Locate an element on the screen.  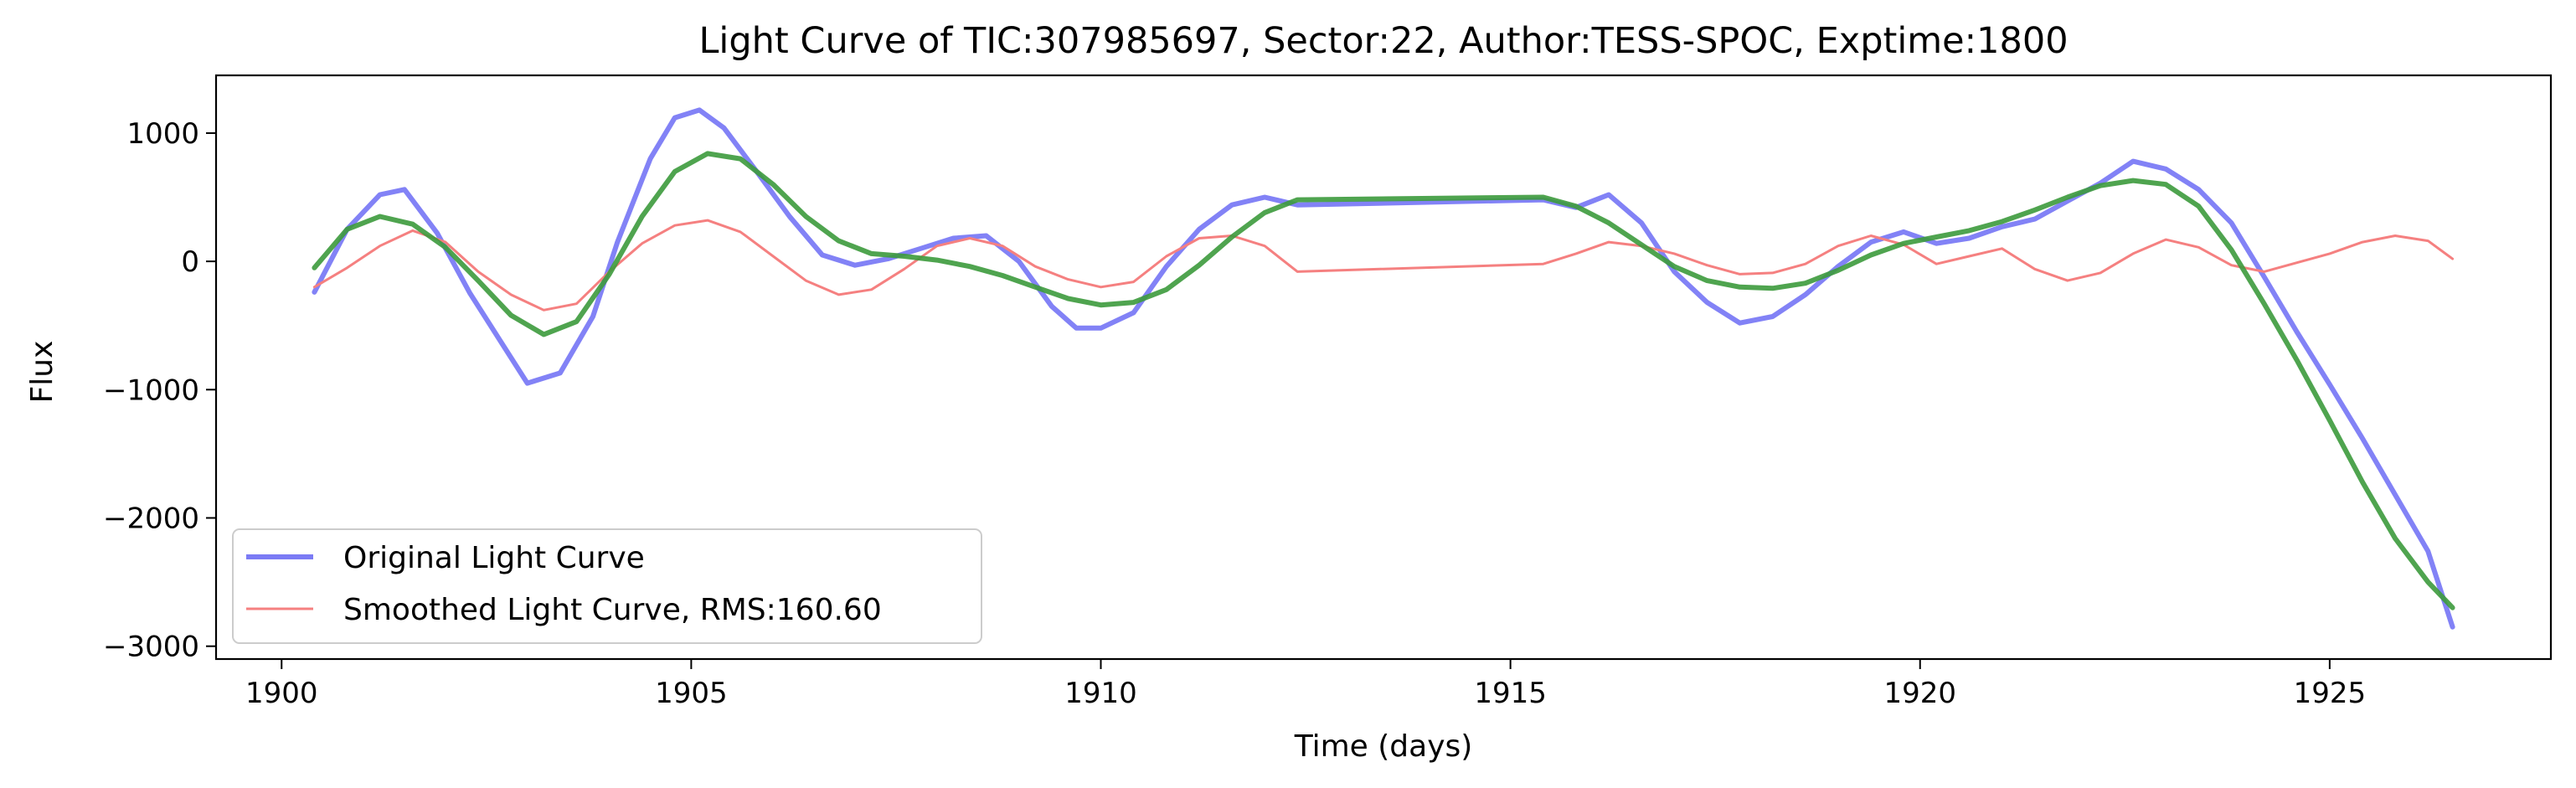
x-tick-label: 1925 is located at coordinates (2330, 693).